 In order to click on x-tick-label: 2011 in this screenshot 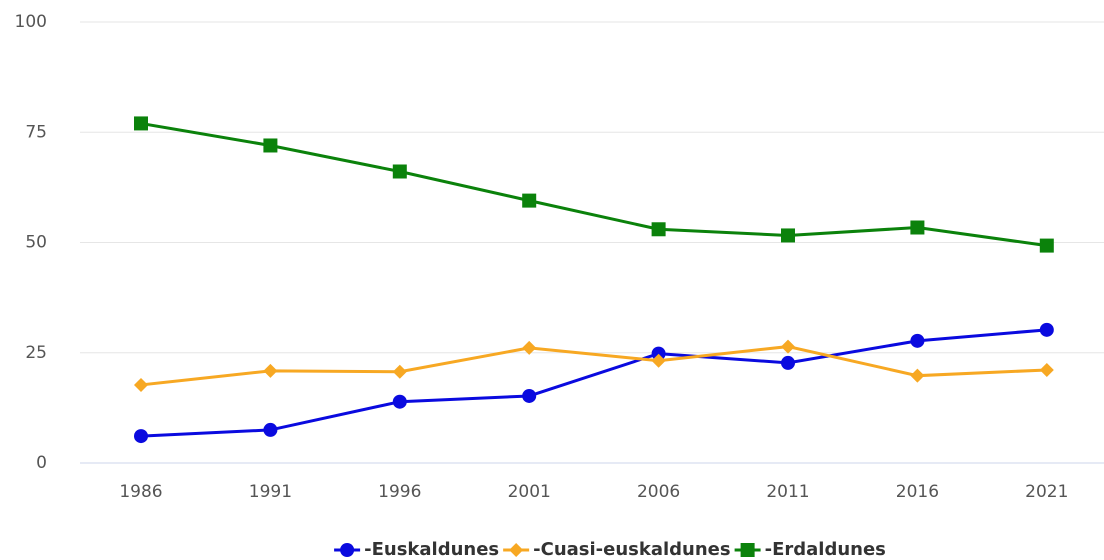, I will do `click(787, 492)`.